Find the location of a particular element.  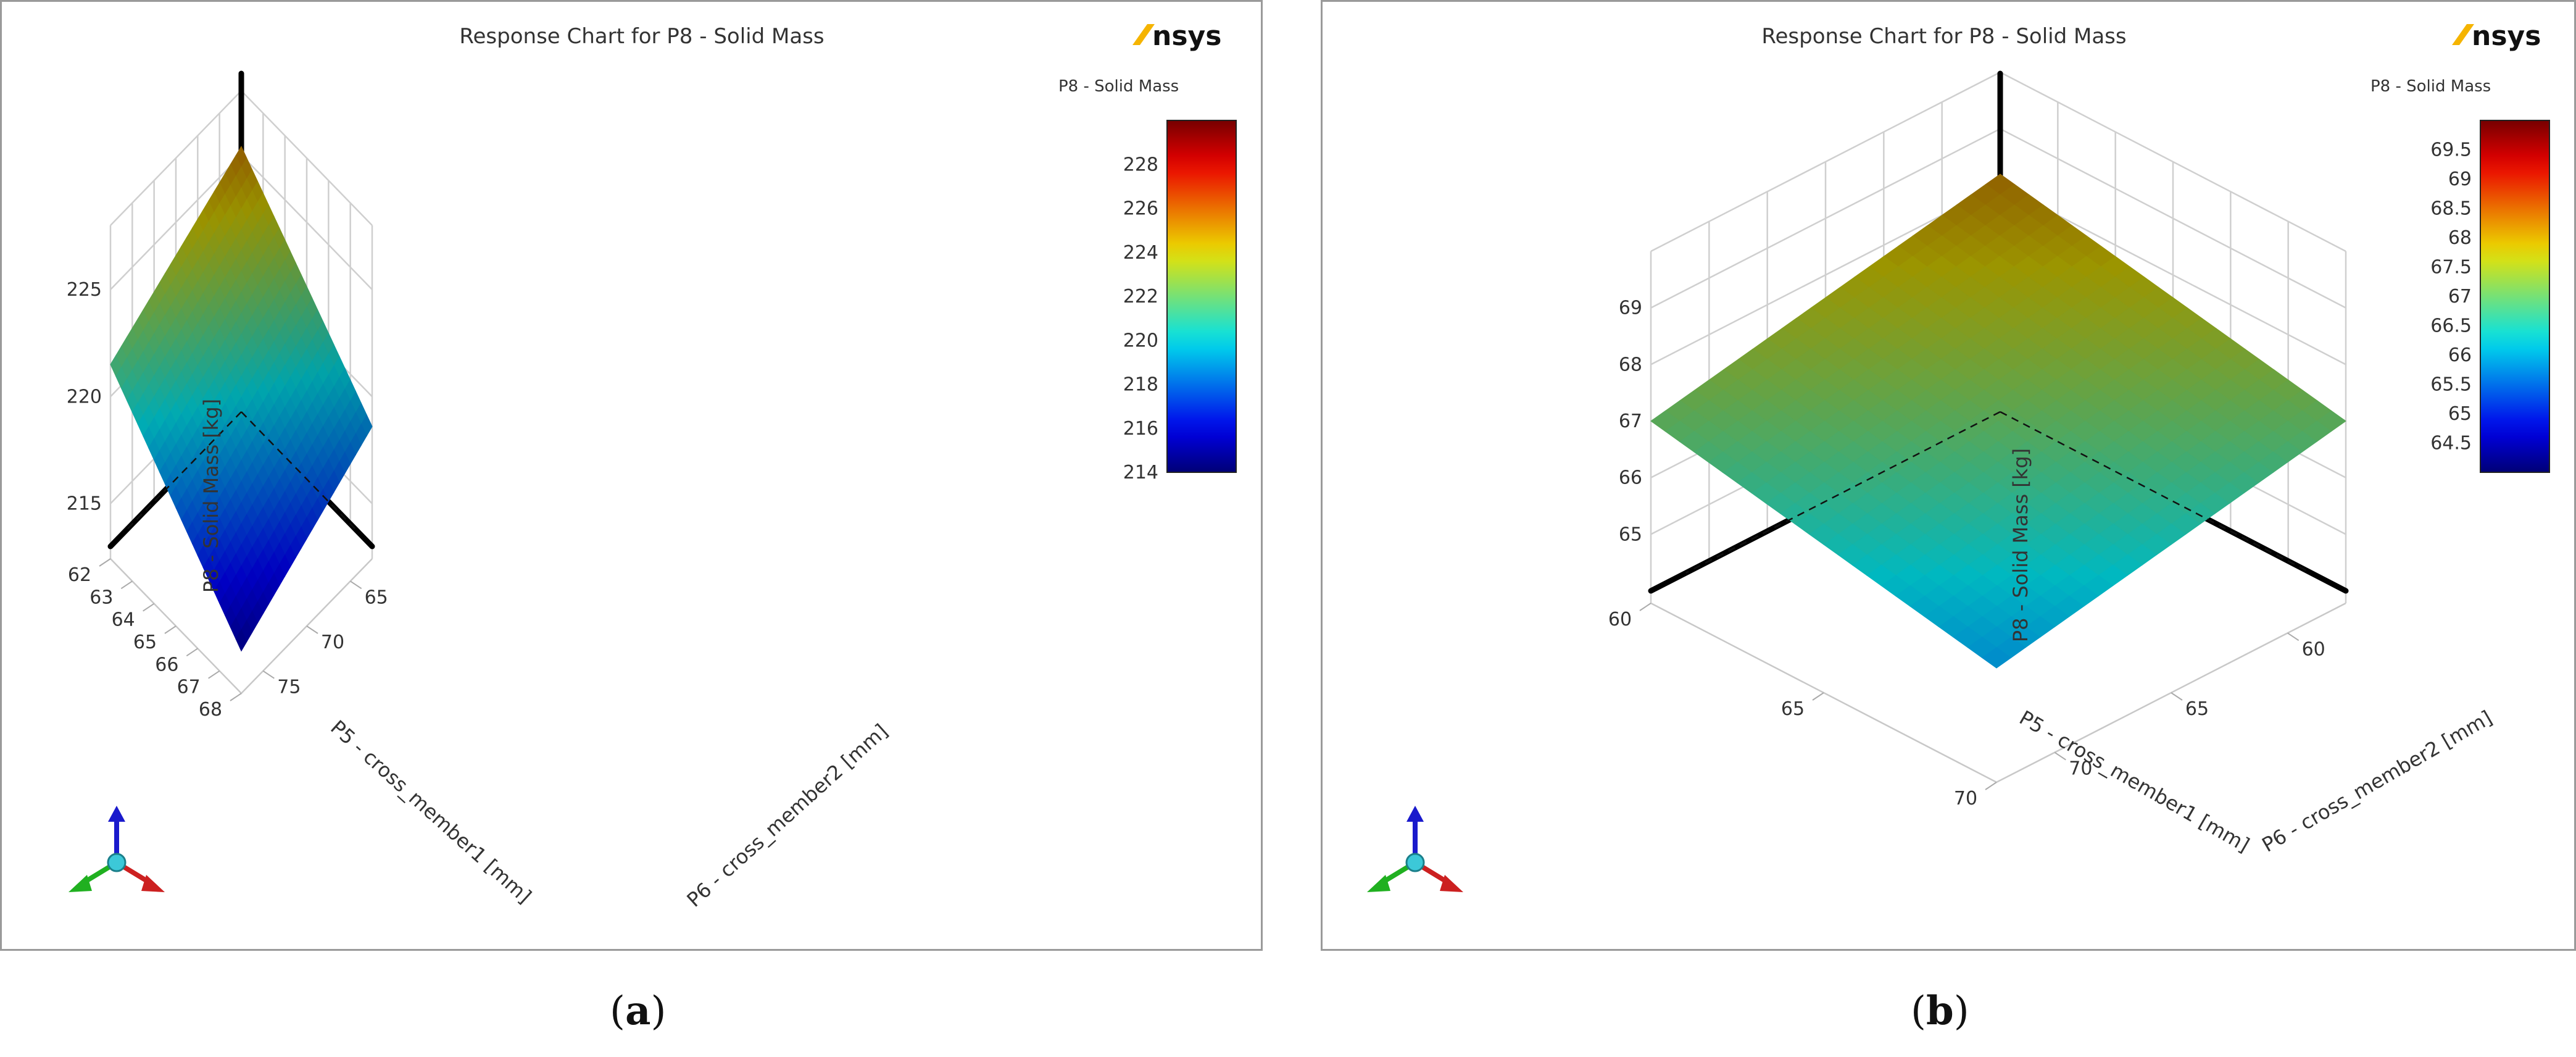

z-tick-labels: 215 220 225 is located at coordinates (84, 397).